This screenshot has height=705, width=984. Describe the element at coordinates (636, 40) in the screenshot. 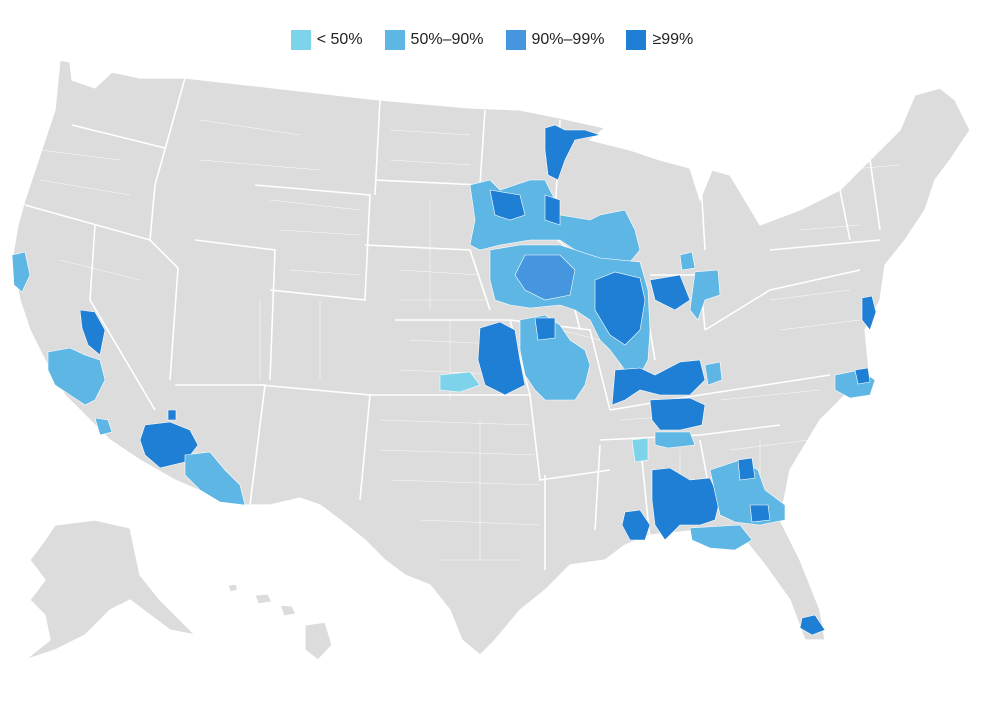

I see `legend-swatch-ge99` at that location.